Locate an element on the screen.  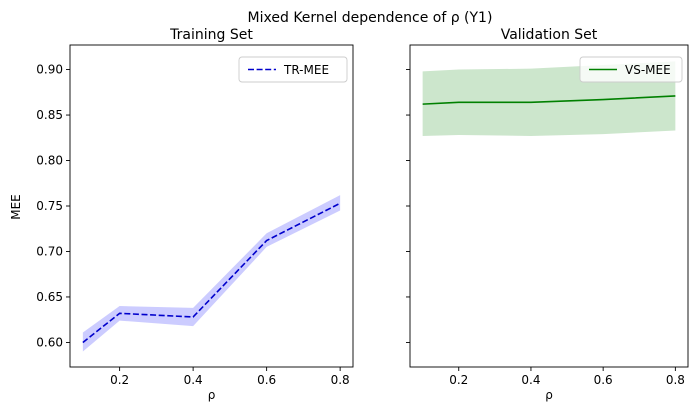
panel-title: Validation Set is located at coordinates (549, 35).